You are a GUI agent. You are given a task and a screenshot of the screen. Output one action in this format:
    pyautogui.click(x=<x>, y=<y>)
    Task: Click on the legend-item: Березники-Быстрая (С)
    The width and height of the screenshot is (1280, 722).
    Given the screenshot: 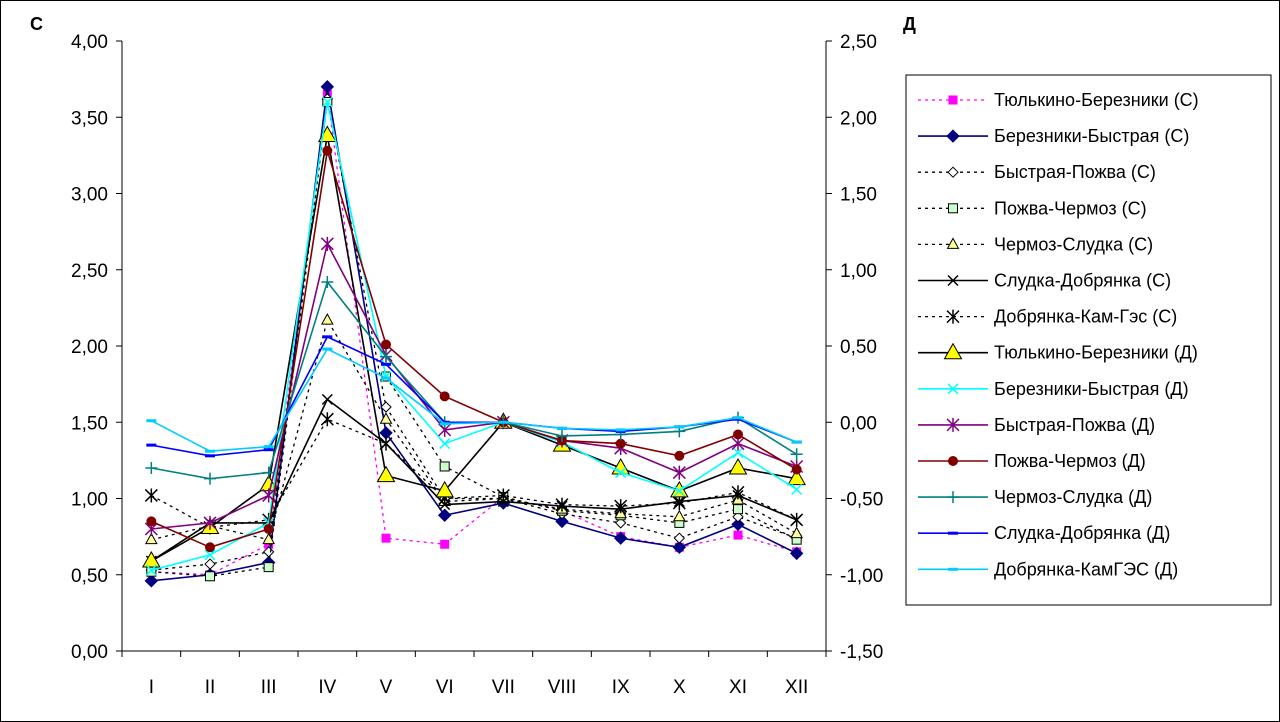 What is the action you would take?
    pyautogui.click(x=1053, y=136)
    